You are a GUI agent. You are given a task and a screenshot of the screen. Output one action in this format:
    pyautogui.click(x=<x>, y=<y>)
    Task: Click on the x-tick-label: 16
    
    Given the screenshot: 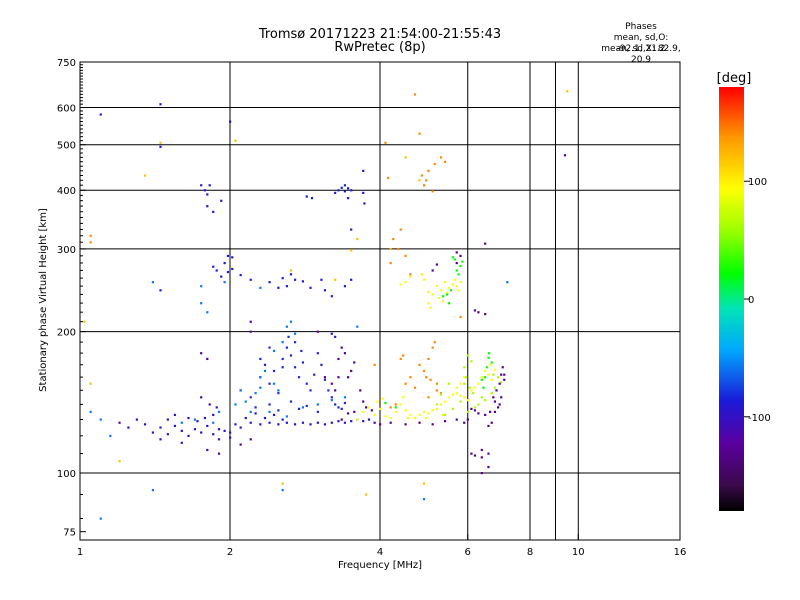 What is the action you would take?
    pyautogui.click(x=680, y=552)
    